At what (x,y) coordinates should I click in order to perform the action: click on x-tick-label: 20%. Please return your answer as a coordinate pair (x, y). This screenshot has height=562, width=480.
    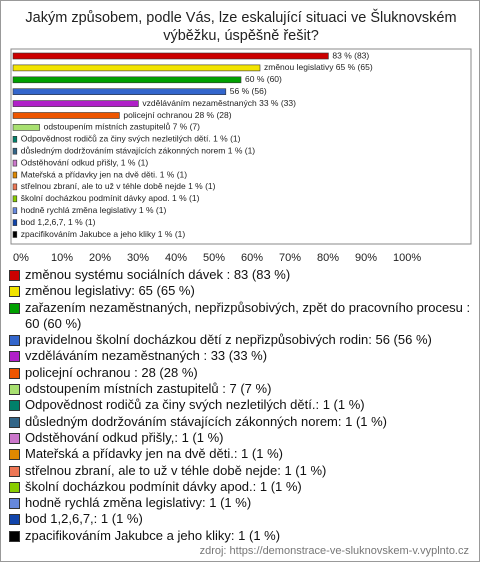
    Looking at the image, I should click on (100, 258).